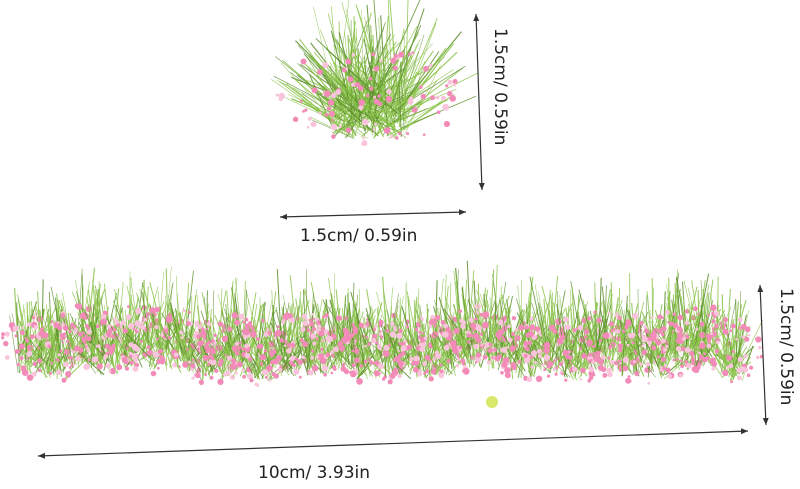  What do you see at coordinates (500, 87) in the screenshot?
I see `tuft-height-label: 1.5cm/ 0.59in` at bounding box center [500, 87].